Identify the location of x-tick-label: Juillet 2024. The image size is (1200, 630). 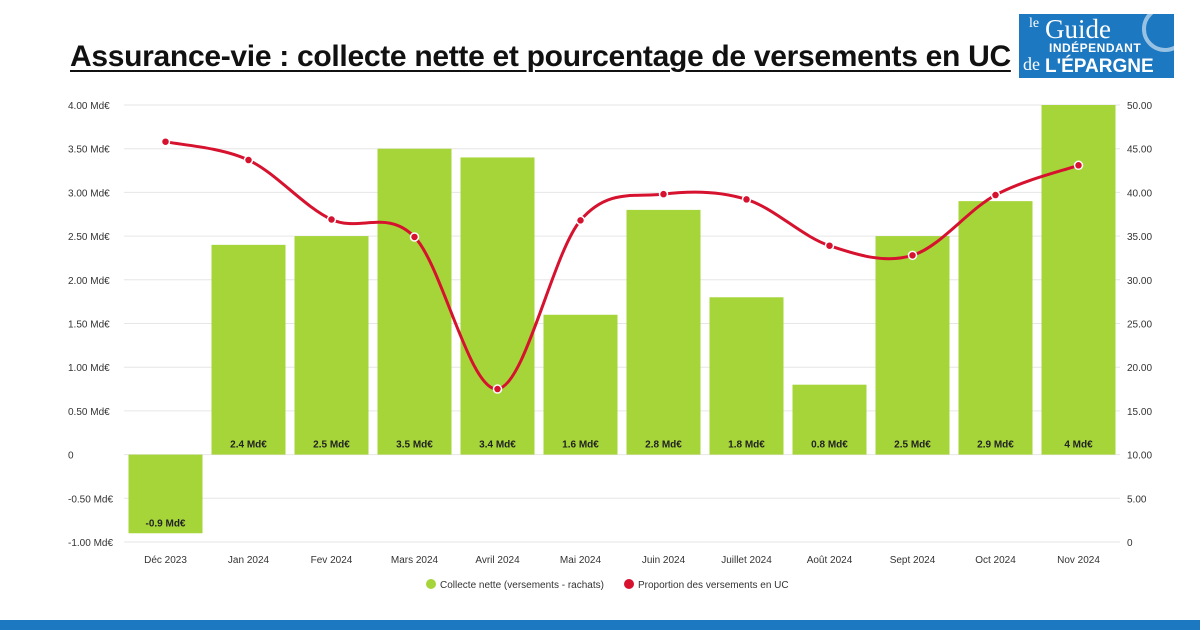
(746, 560).